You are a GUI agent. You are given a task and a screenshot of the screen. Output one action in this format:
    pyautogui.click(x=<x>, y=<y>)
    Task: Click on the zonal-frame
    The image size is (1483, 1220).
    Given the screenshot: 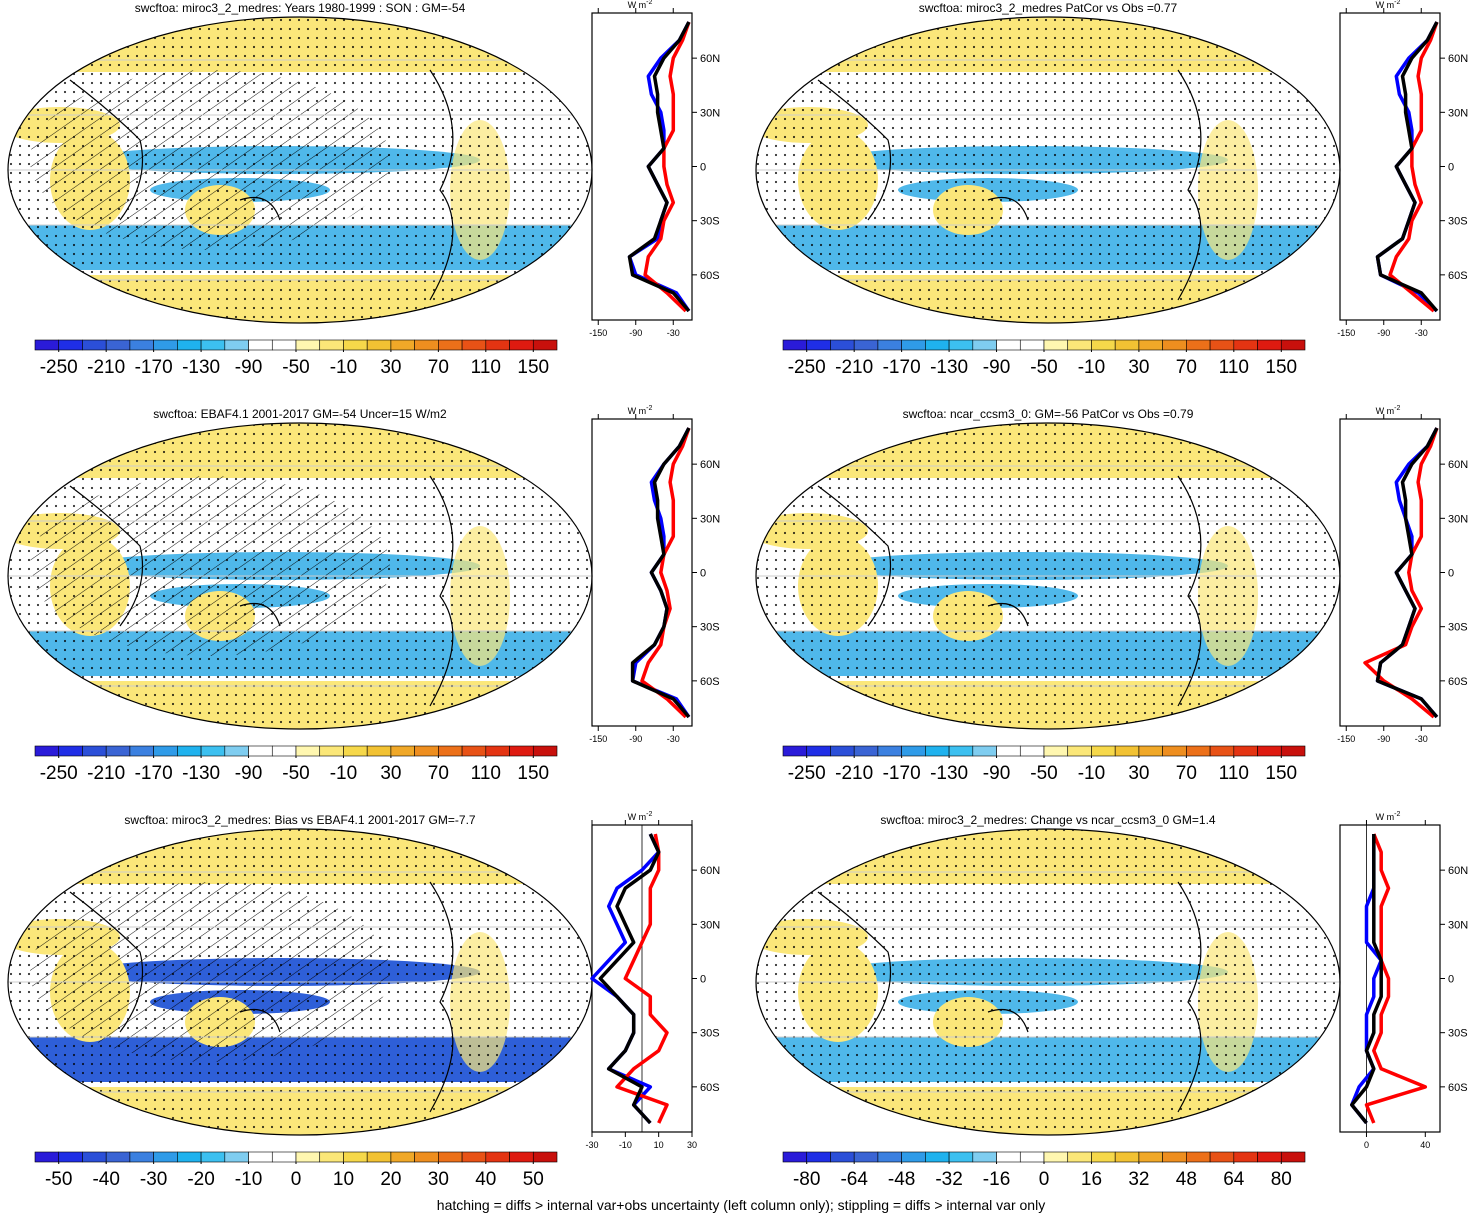 What is the action you would take?
    pyautogui.click(x=642, y=166)
    